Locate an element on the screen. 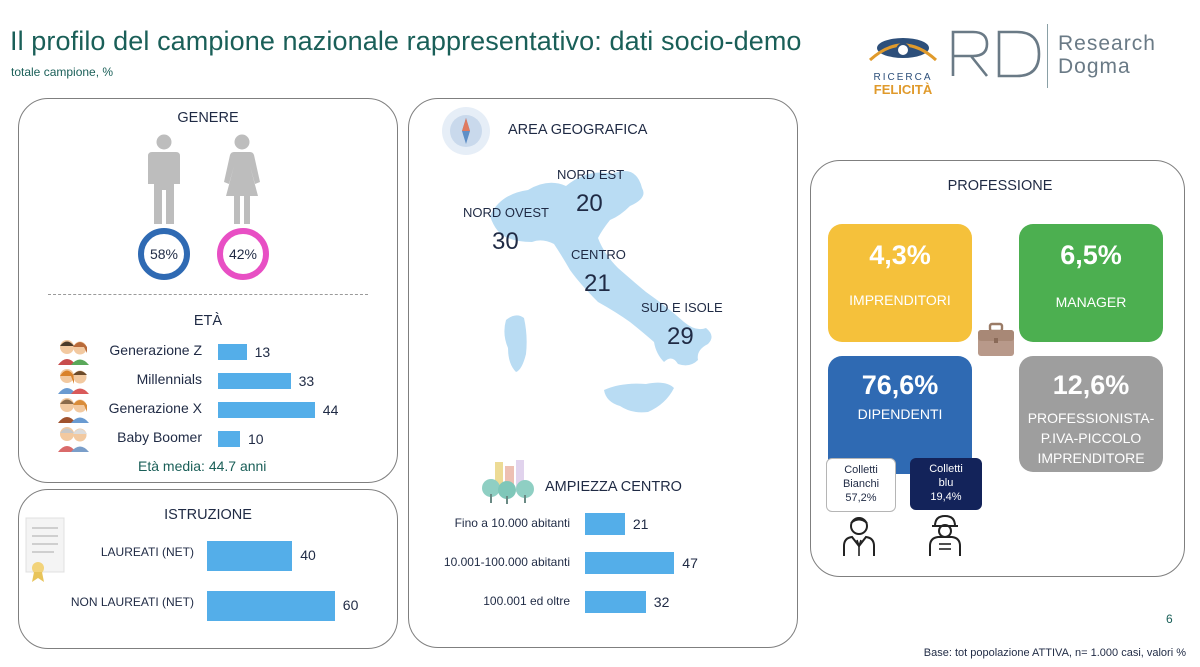 The image size is (1200, 667). colletti-blu-line2: blu is located at coordinates (946, 483).